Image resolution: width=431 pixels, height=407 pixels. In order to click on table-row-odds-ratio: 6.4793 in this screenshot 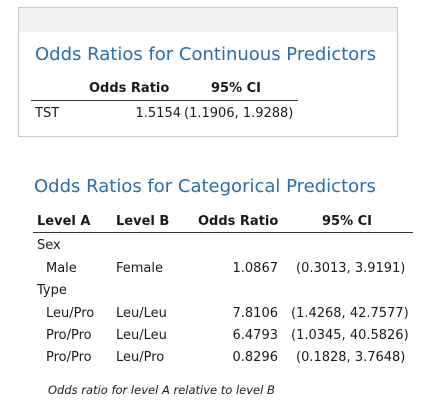, I will do `click(255, 335)`.